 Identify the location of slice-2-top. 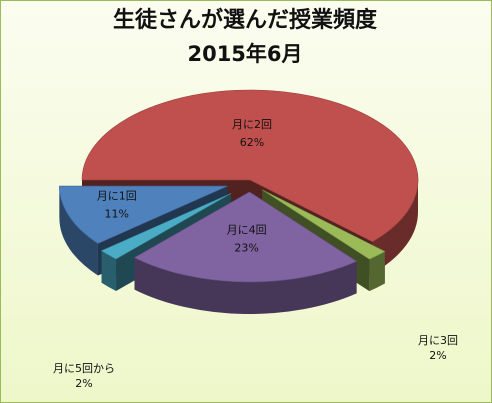
(324, 224).